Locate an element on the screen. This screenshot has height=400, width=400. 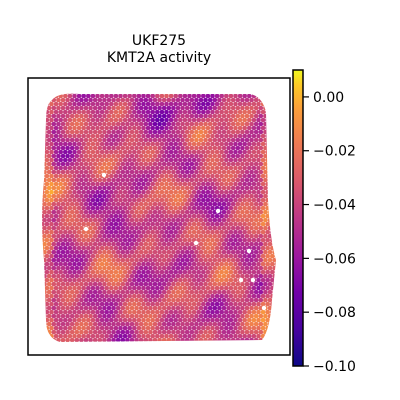
colorbar-tick-label: −0.04 is located at coordinates (334, 206).